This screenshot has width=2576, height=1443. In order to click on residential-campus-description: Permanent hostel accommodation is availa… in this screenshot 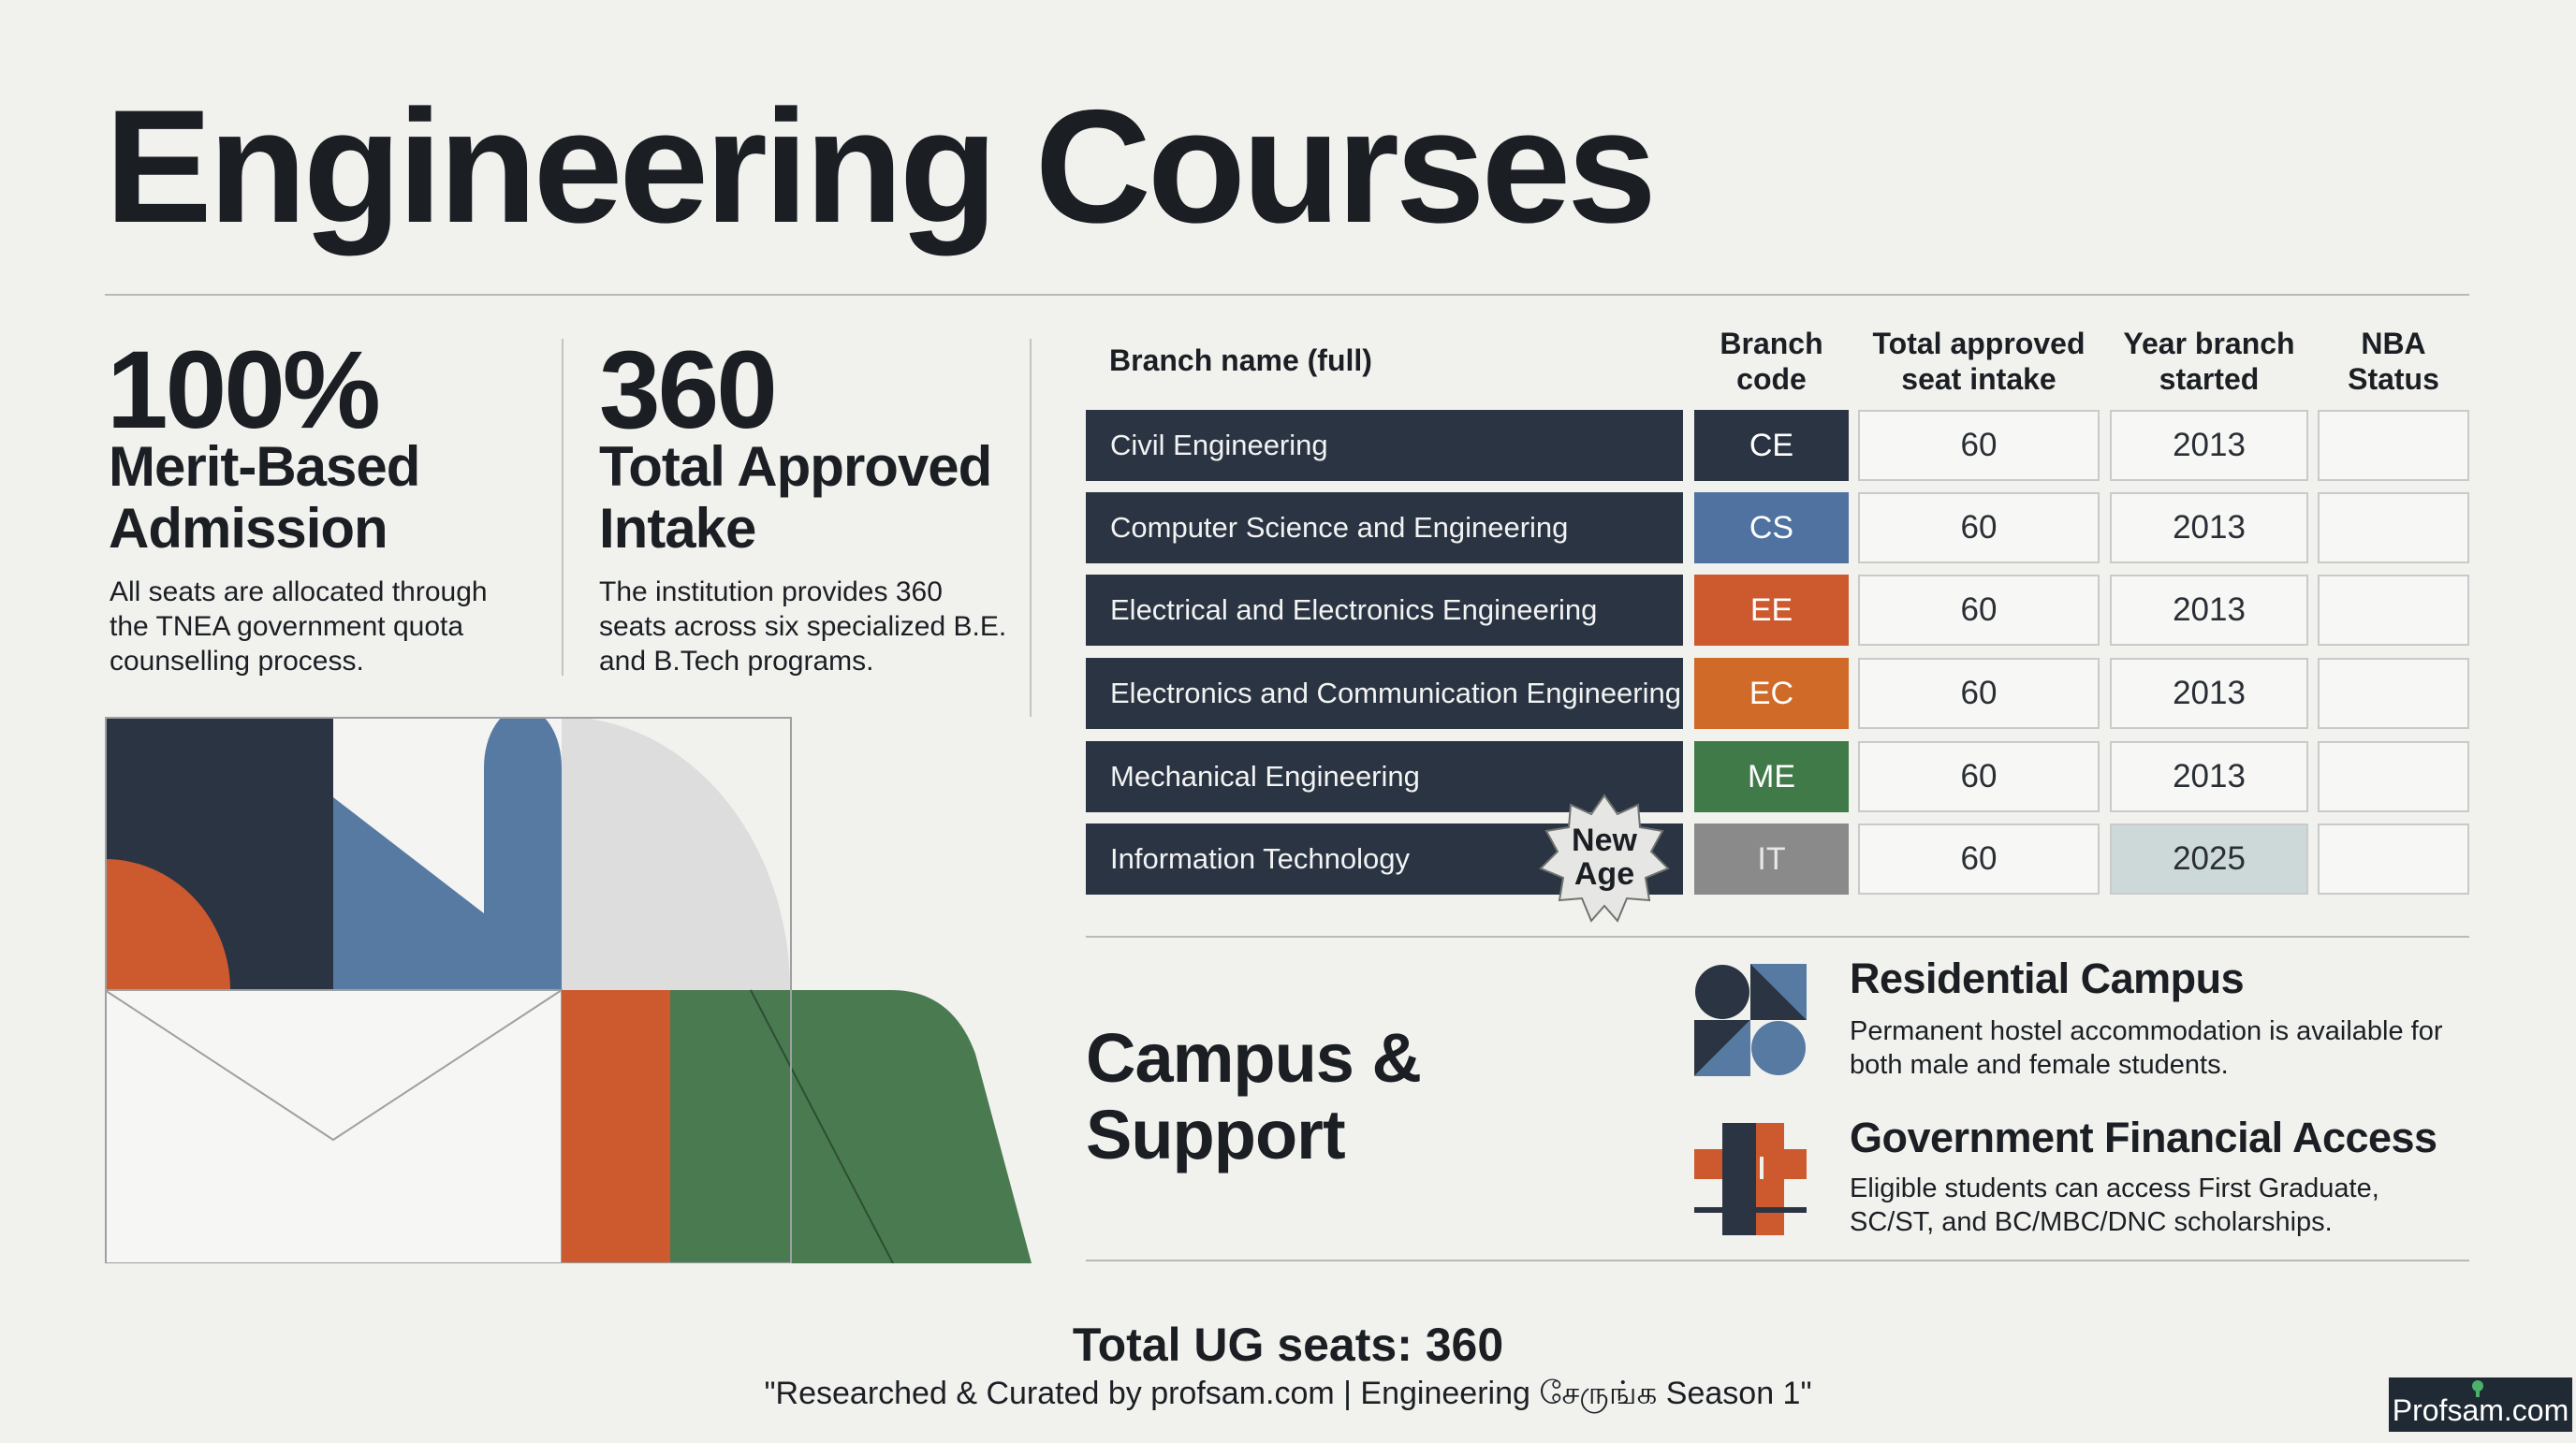, I will do `click(2146, 1048)`.